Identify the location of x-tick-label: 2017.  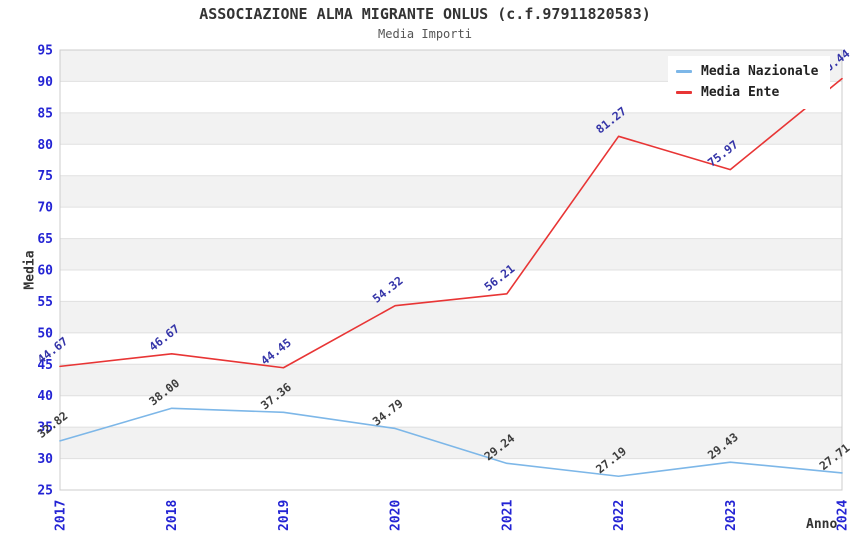
(61, 515).